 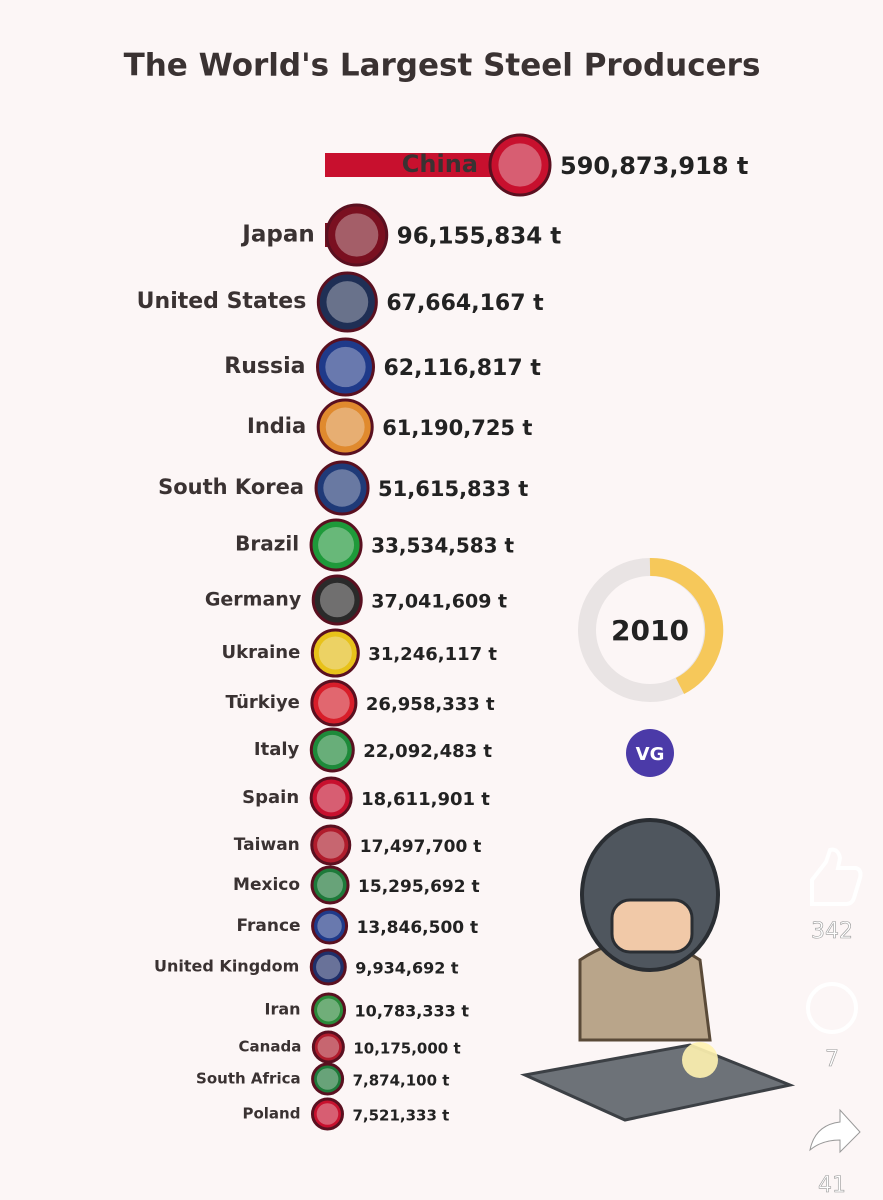 I want to click on value-label: 10,175,000 t, so click(x=406, y=1049).